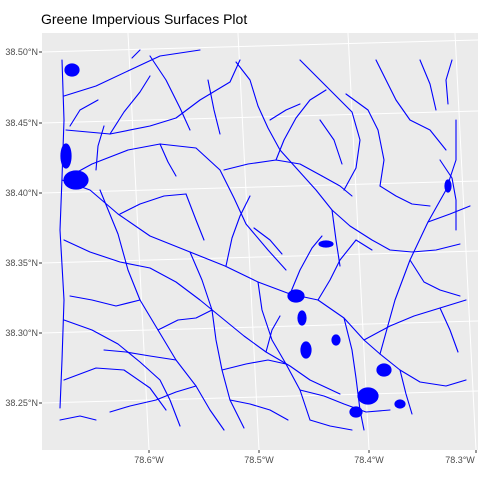 Image resolution: width=480 pixels, height=480 pixels. Describe the element at coordinates (21, 52) in the screenshot. I see `y-tick-label: 38.50°N` at that location.